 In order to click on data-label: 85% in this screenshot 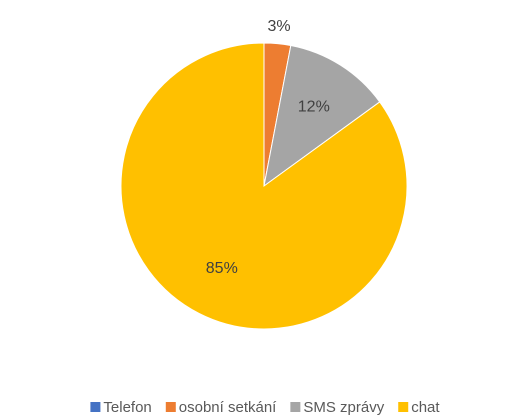, I will do `click(222, 268)`.